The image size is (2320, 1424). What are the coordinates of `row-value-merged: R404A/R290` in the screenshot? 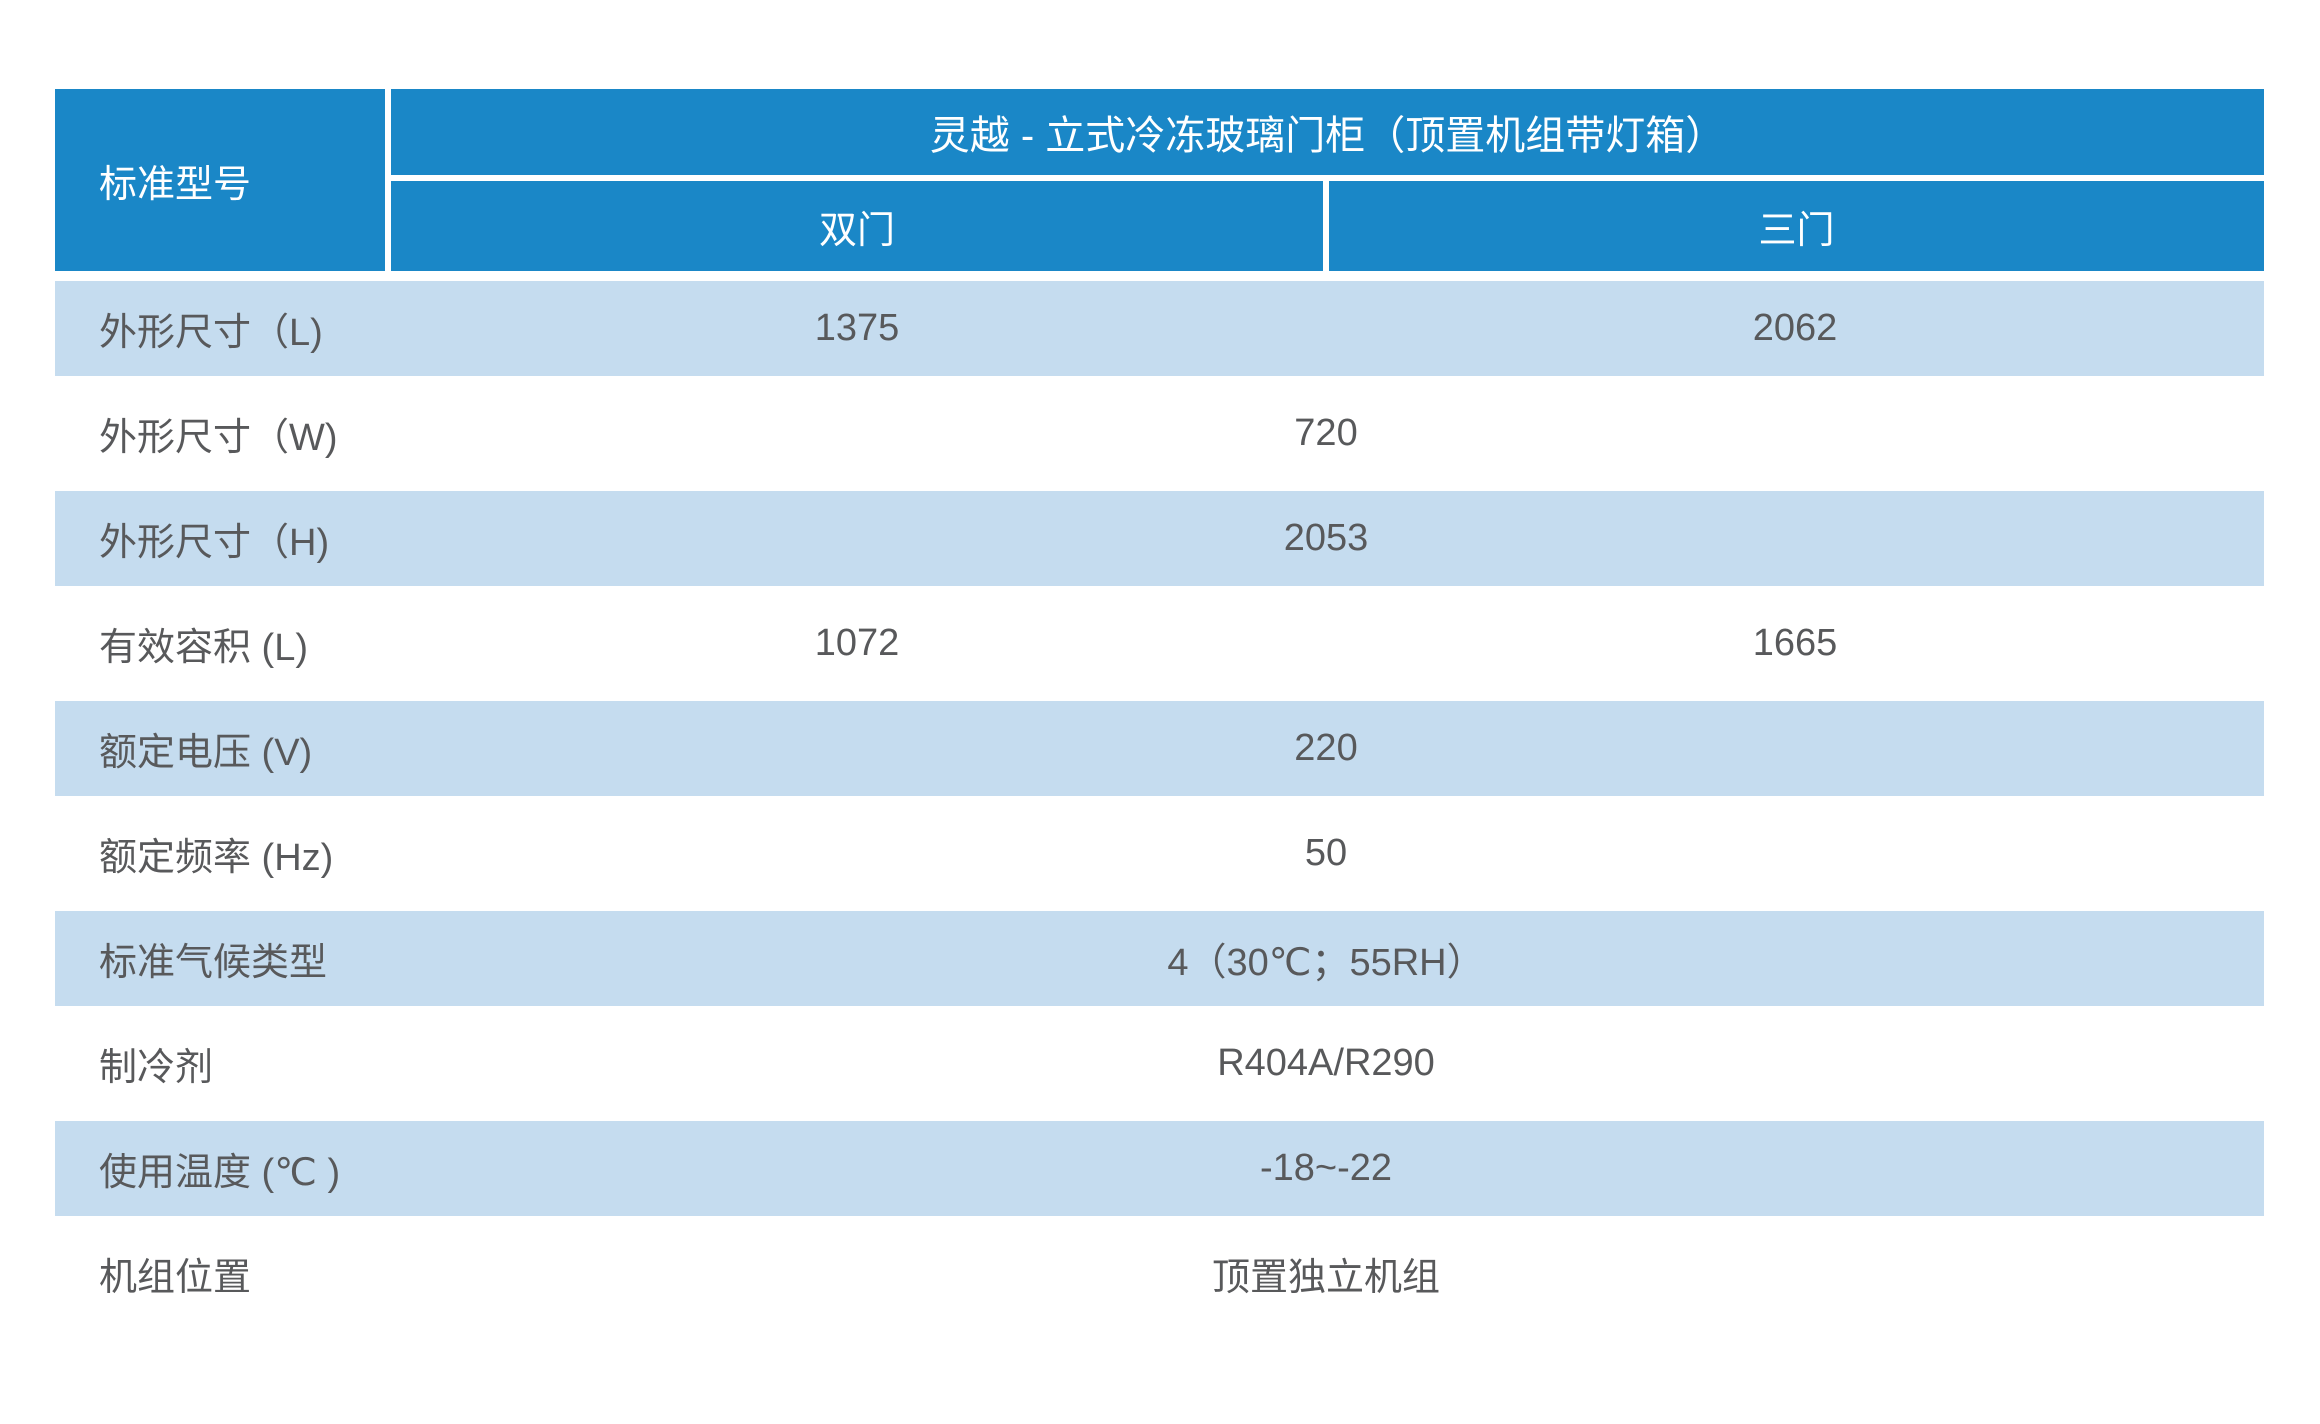 It's located at (1326, 1066).